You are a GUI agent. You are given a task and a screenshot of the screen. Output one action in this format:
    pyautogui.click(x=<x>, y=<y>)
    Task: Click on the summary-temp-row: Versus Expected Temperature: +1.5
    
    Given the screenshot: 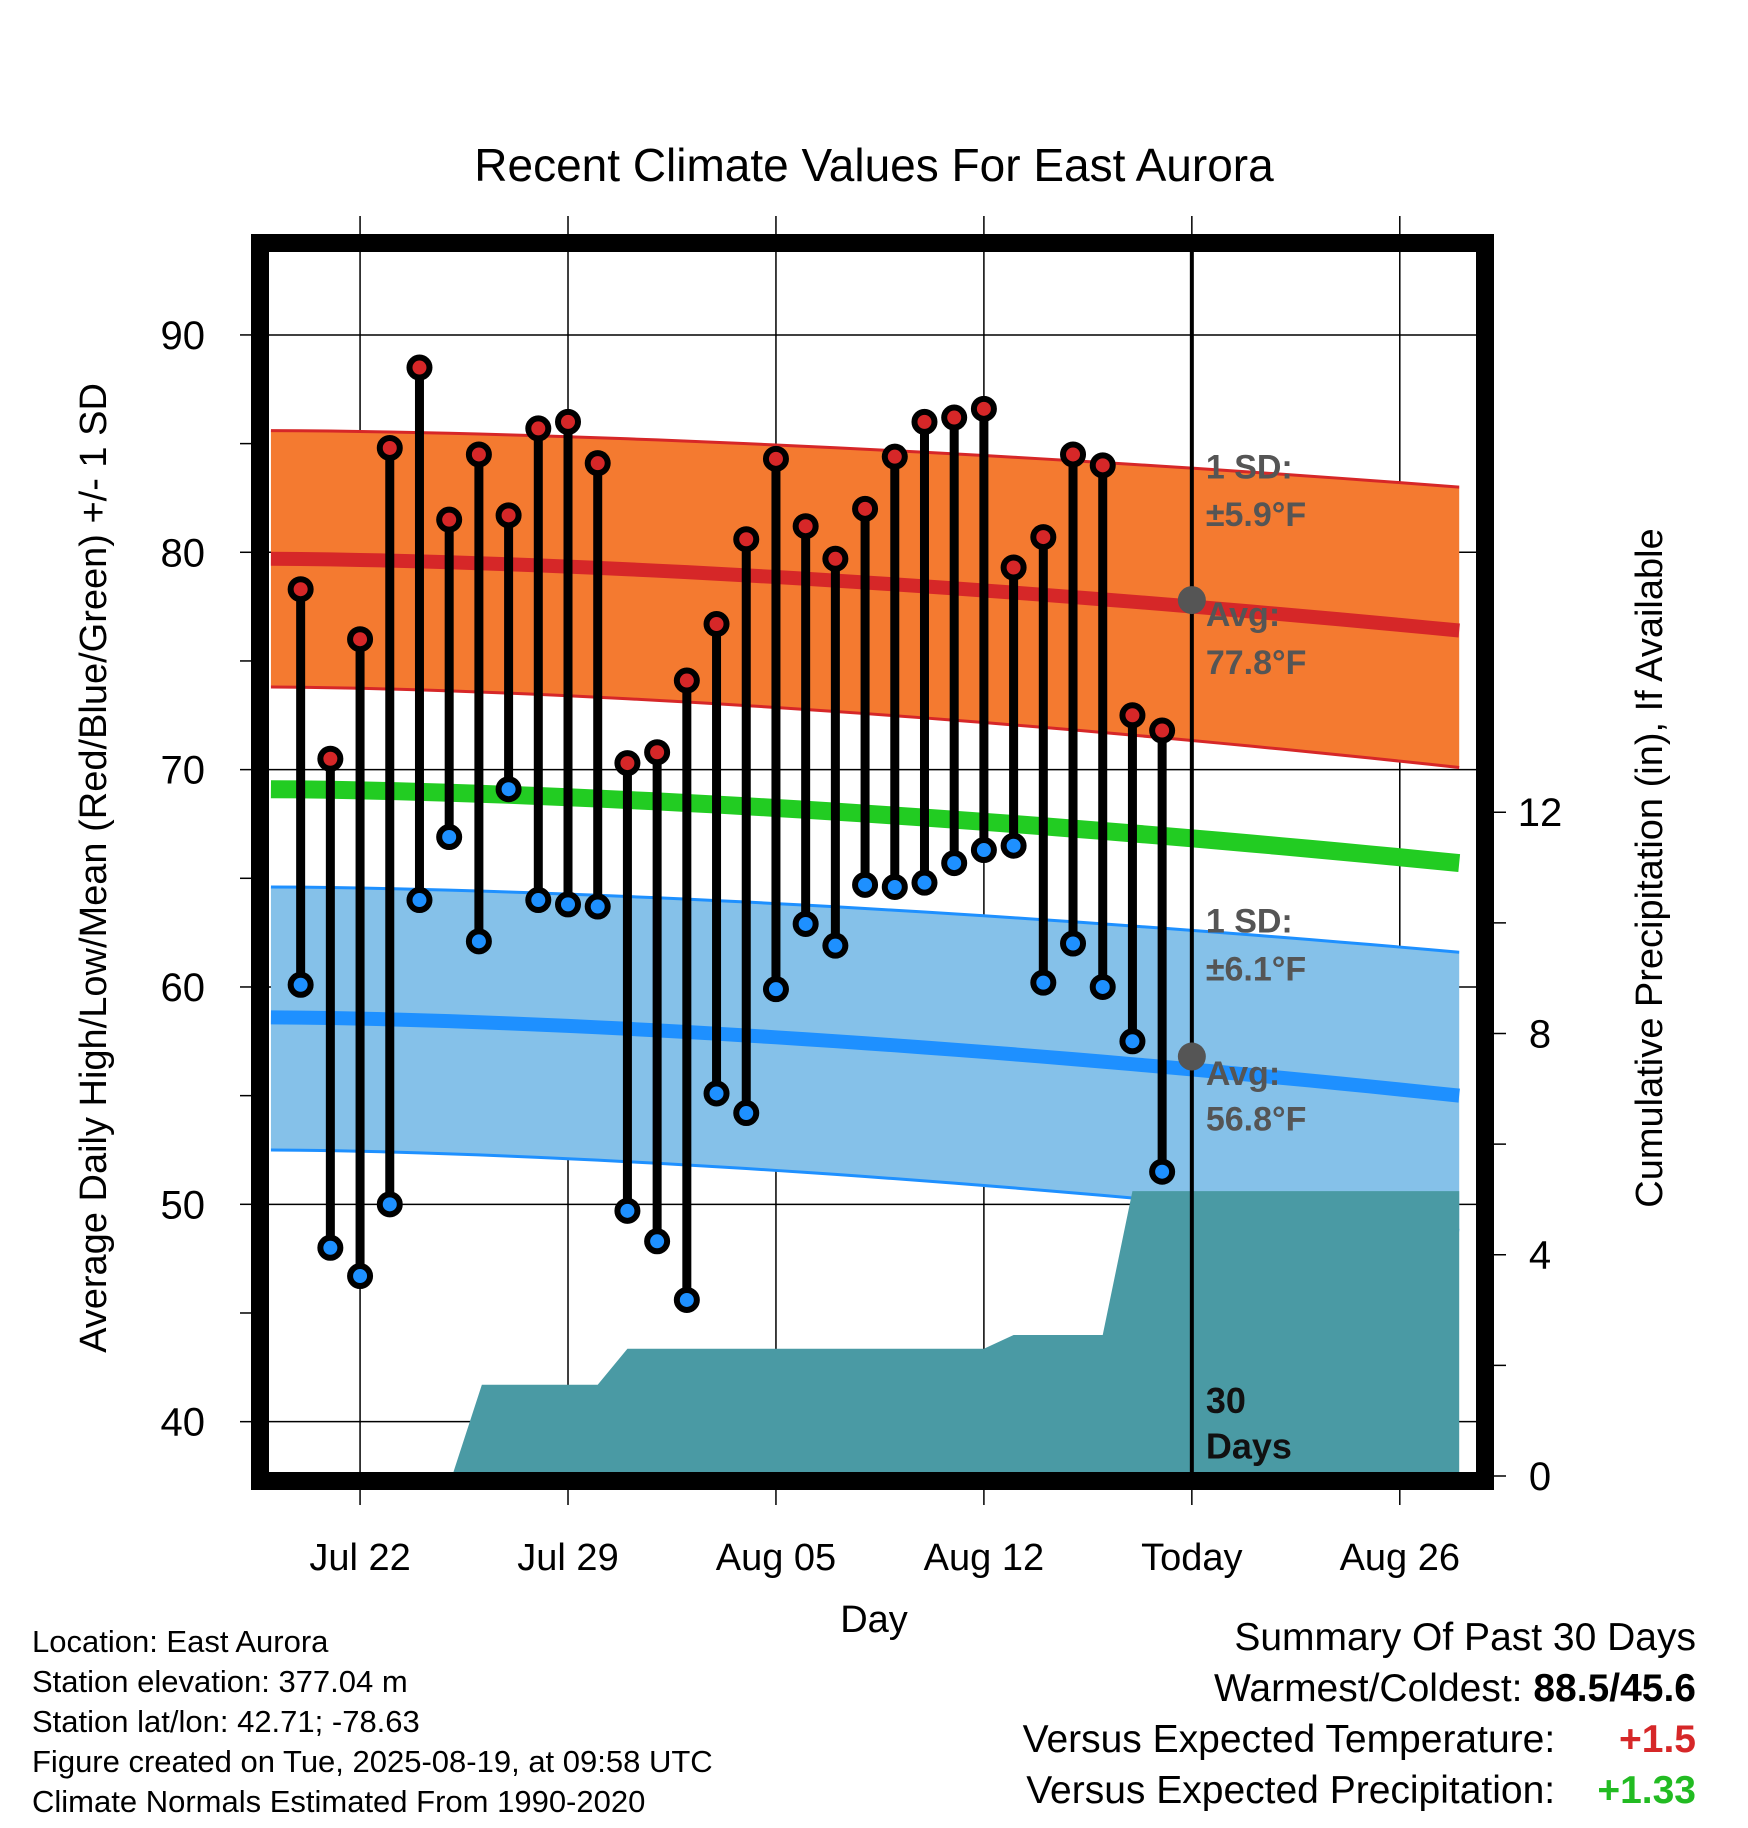 What is the action you would take?
    pyautogui.click(x=1359, y=1739)
    